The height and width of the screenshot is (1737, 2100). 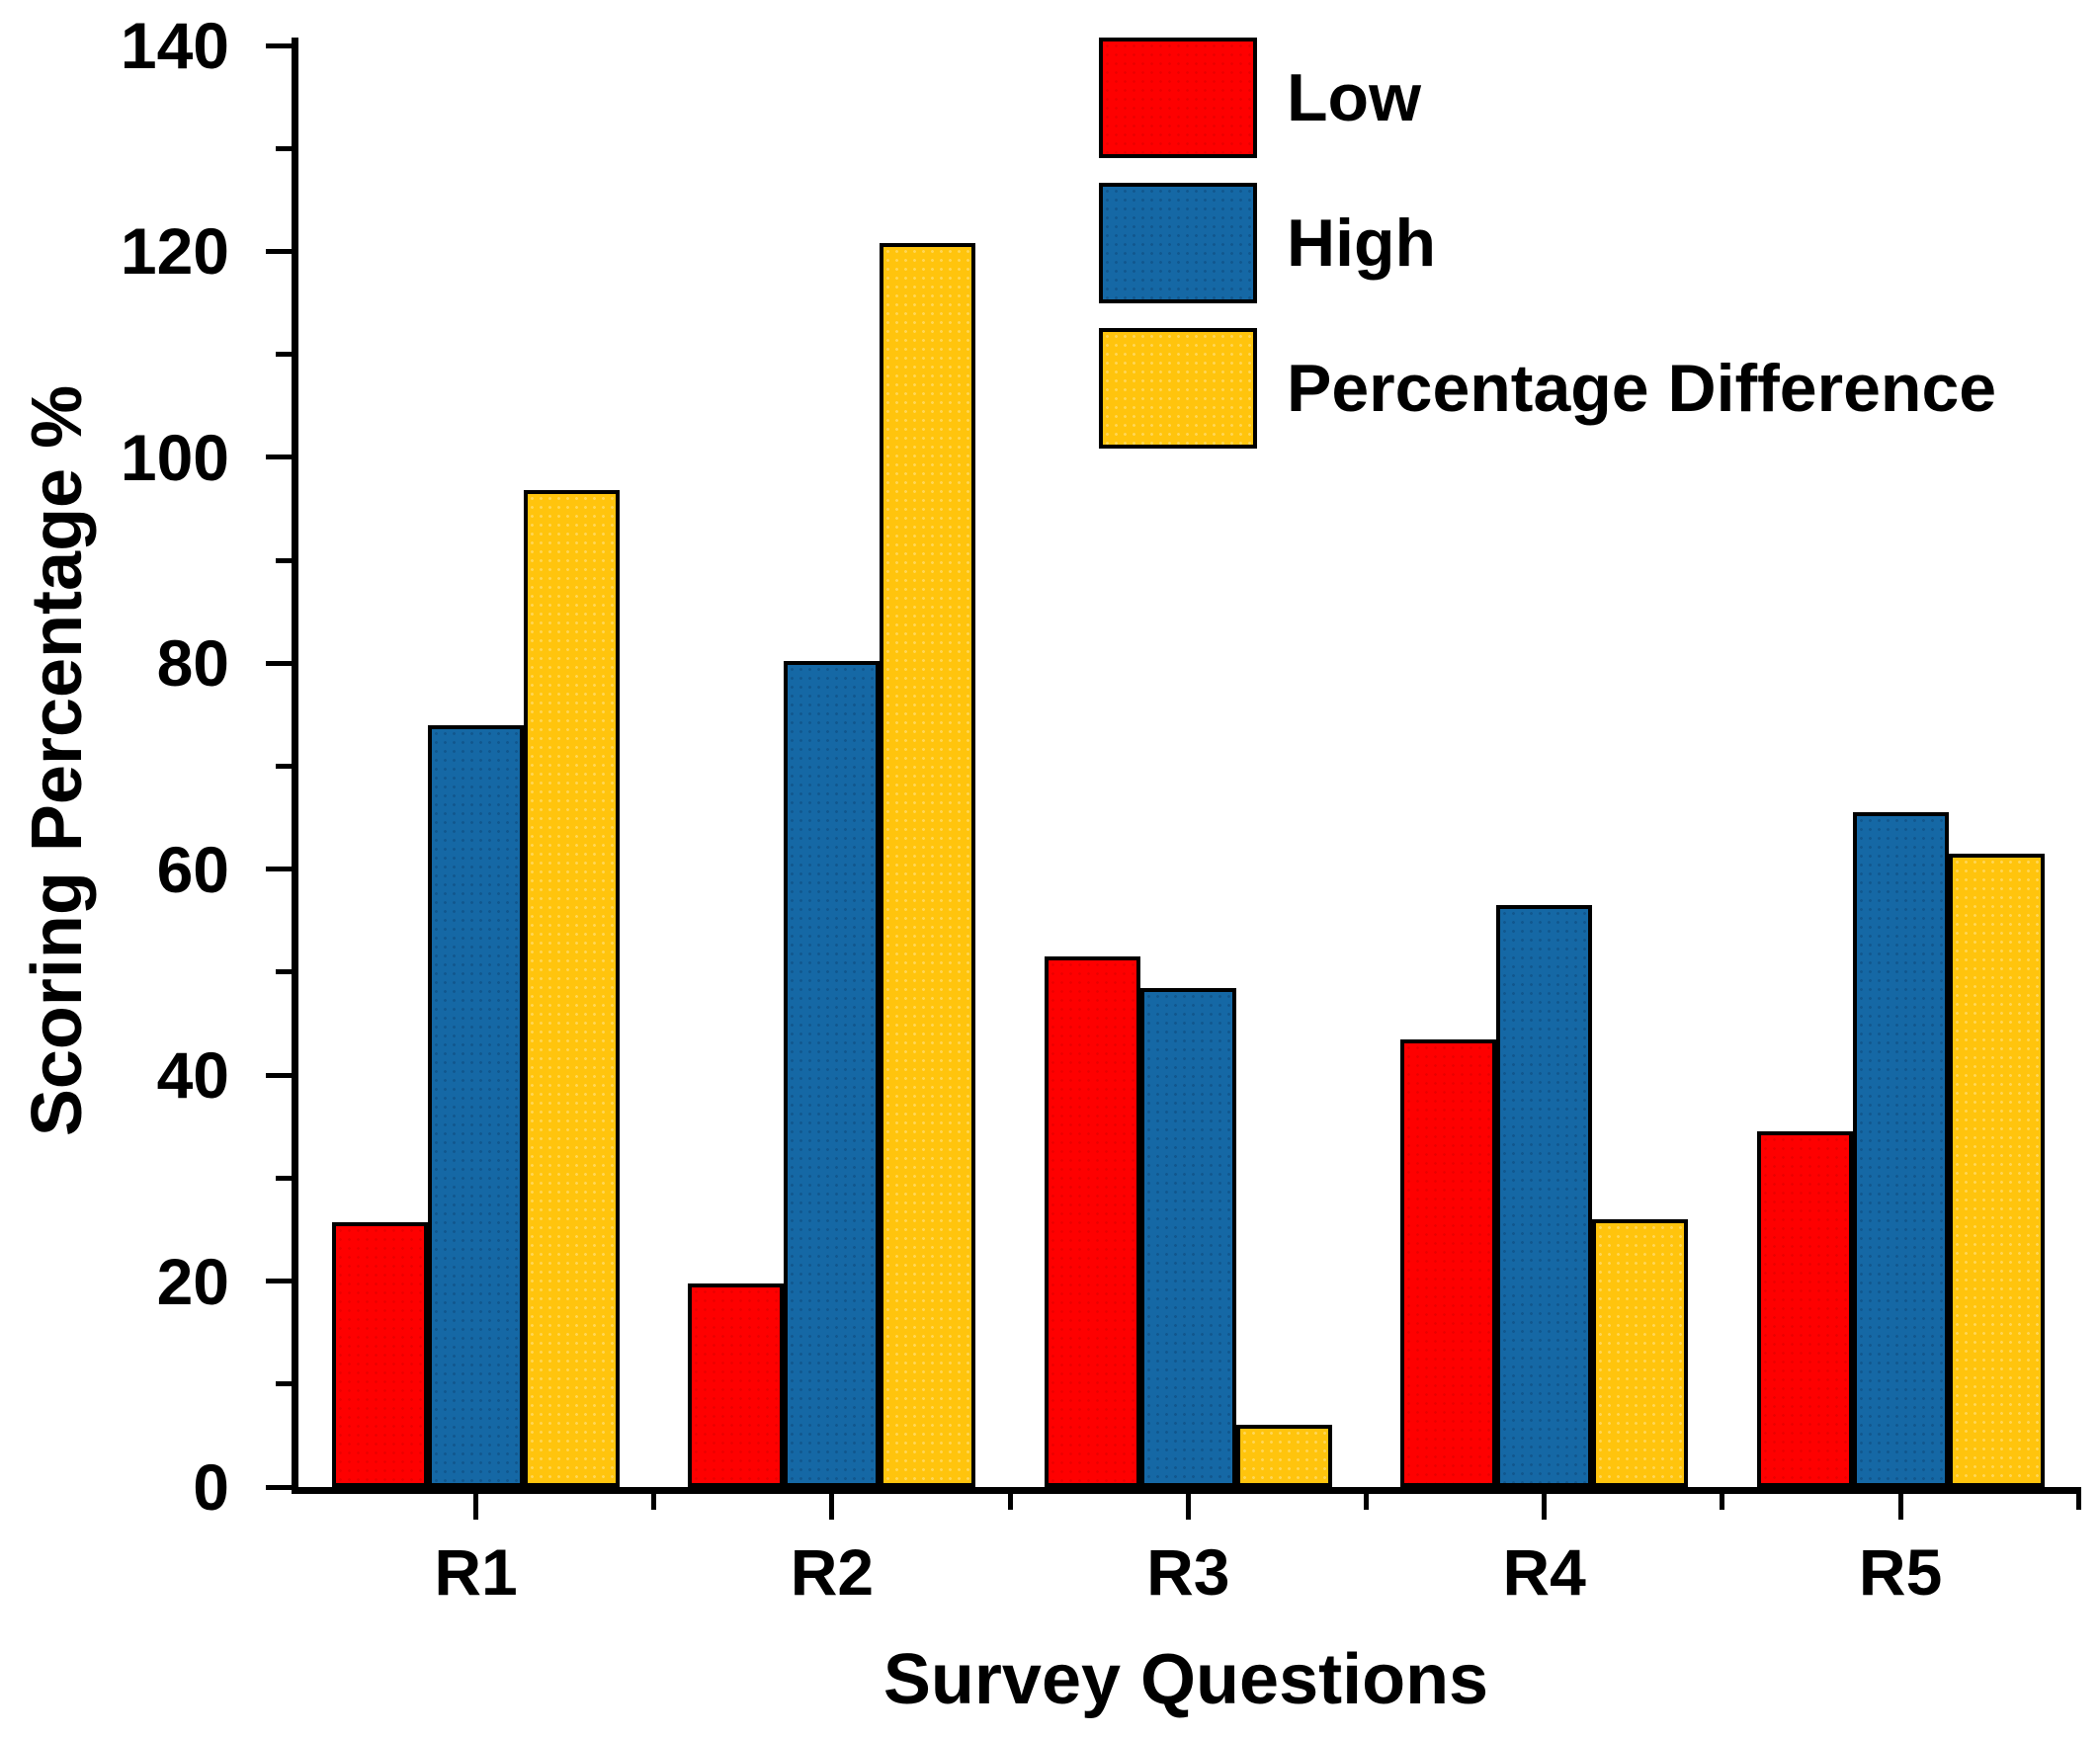 What do you see at coordinates (211, 1487) in the screenshot?
I see `y-tick-label: 0` at bounding box center [211, 1487].